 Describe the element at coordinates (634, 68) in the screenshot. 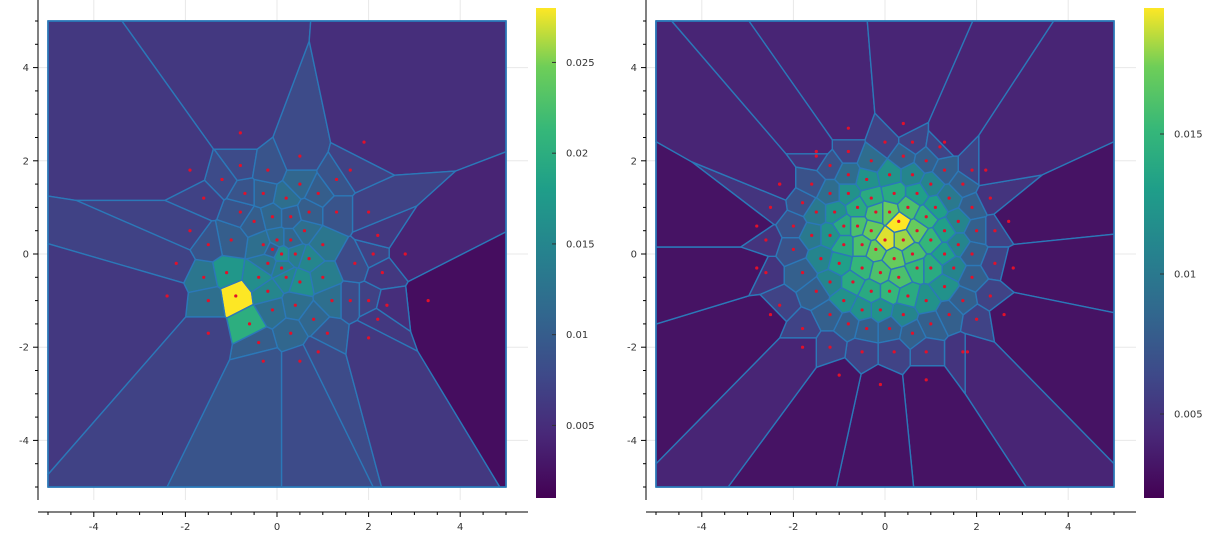

I see `y-tick-label: 4` at that location.